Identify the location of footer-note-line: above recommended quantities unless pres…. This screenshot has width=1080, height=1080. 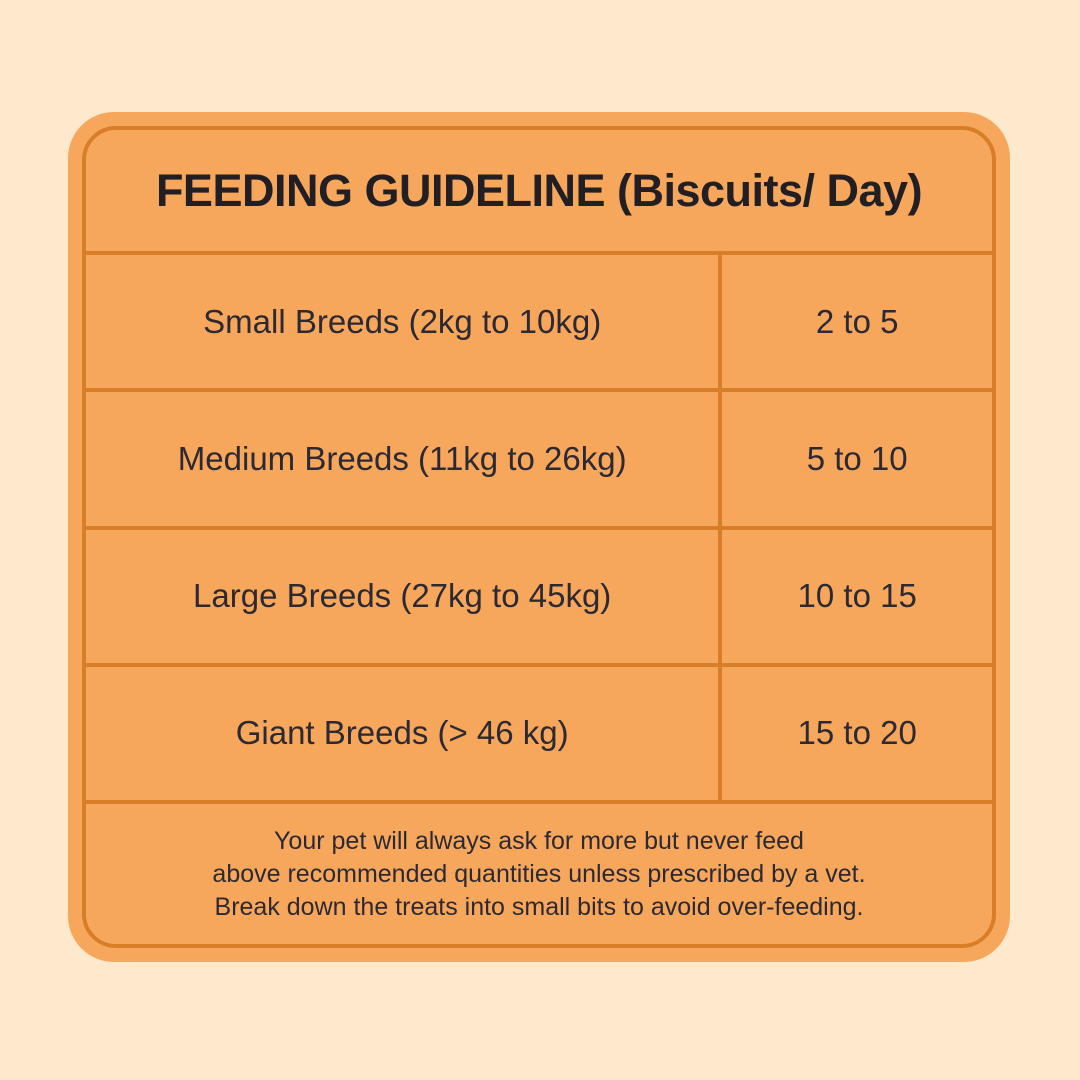
(539, 873).